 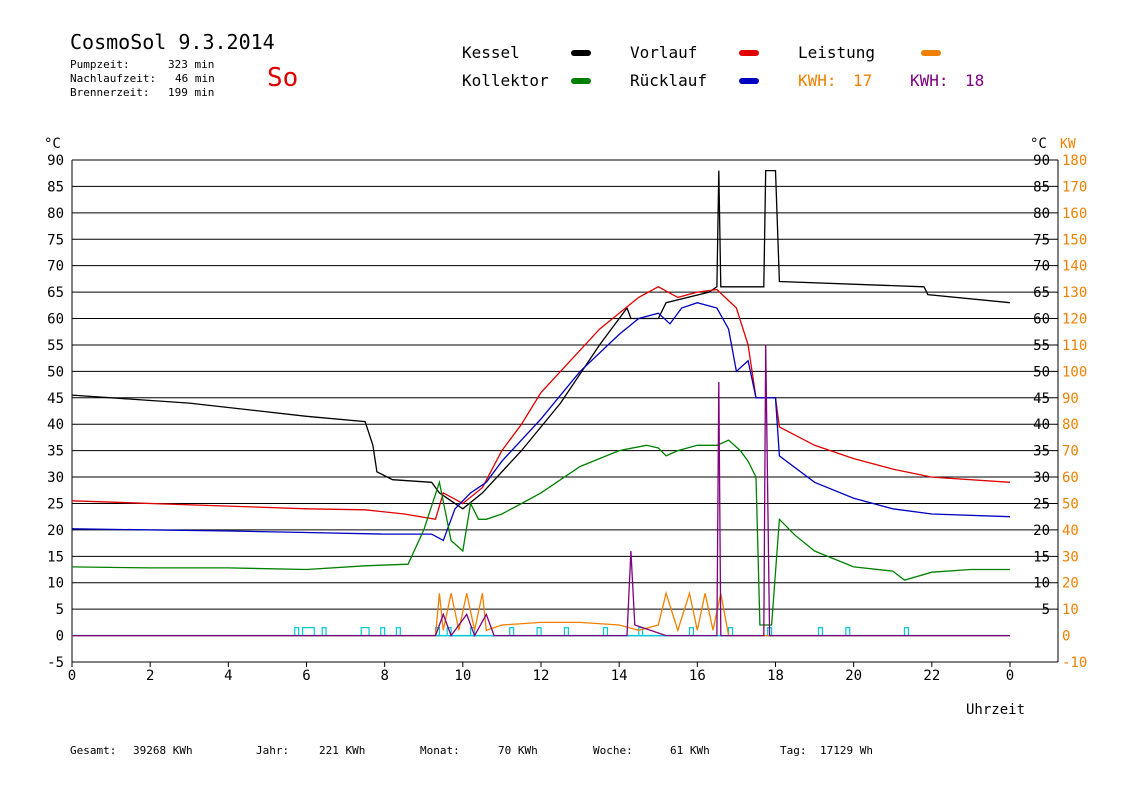 I want to click on footer-gesamt-label: Gesamt:, so click(x=93, y=750).